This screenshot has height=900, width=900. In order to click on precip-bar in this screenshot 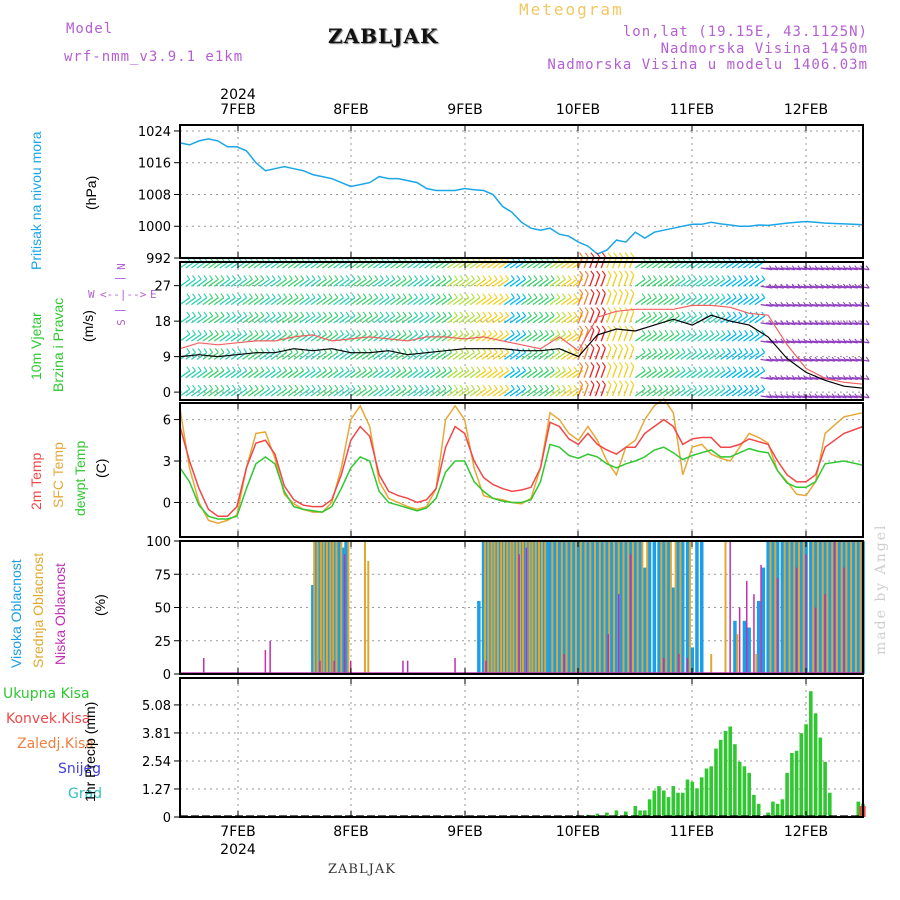, I will do `click(616, 813)`.